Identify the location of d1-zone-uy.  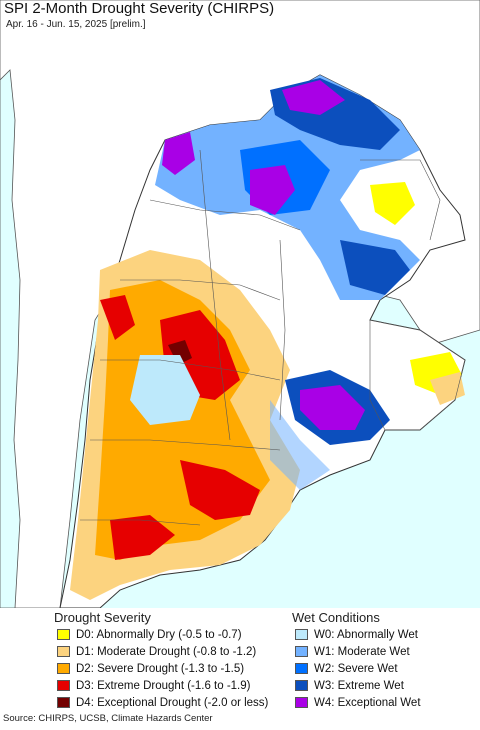
(447, 388).